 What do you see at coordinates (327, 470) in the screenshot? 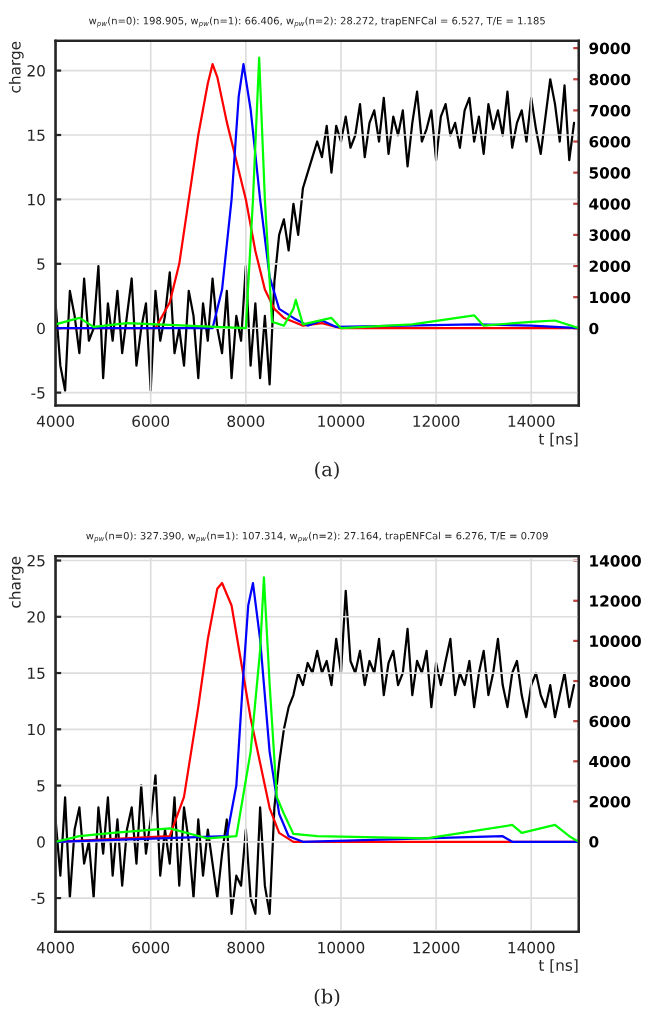
I see `text: (a)` at bounding box center [327, 470].